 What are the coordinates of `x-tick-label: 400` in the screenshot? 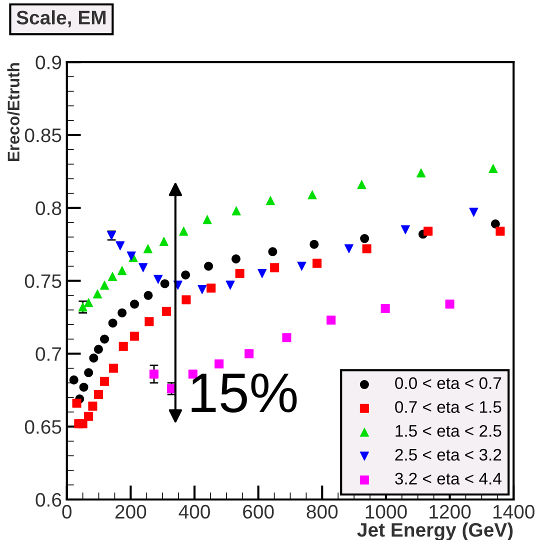 It's located at (194, 511).